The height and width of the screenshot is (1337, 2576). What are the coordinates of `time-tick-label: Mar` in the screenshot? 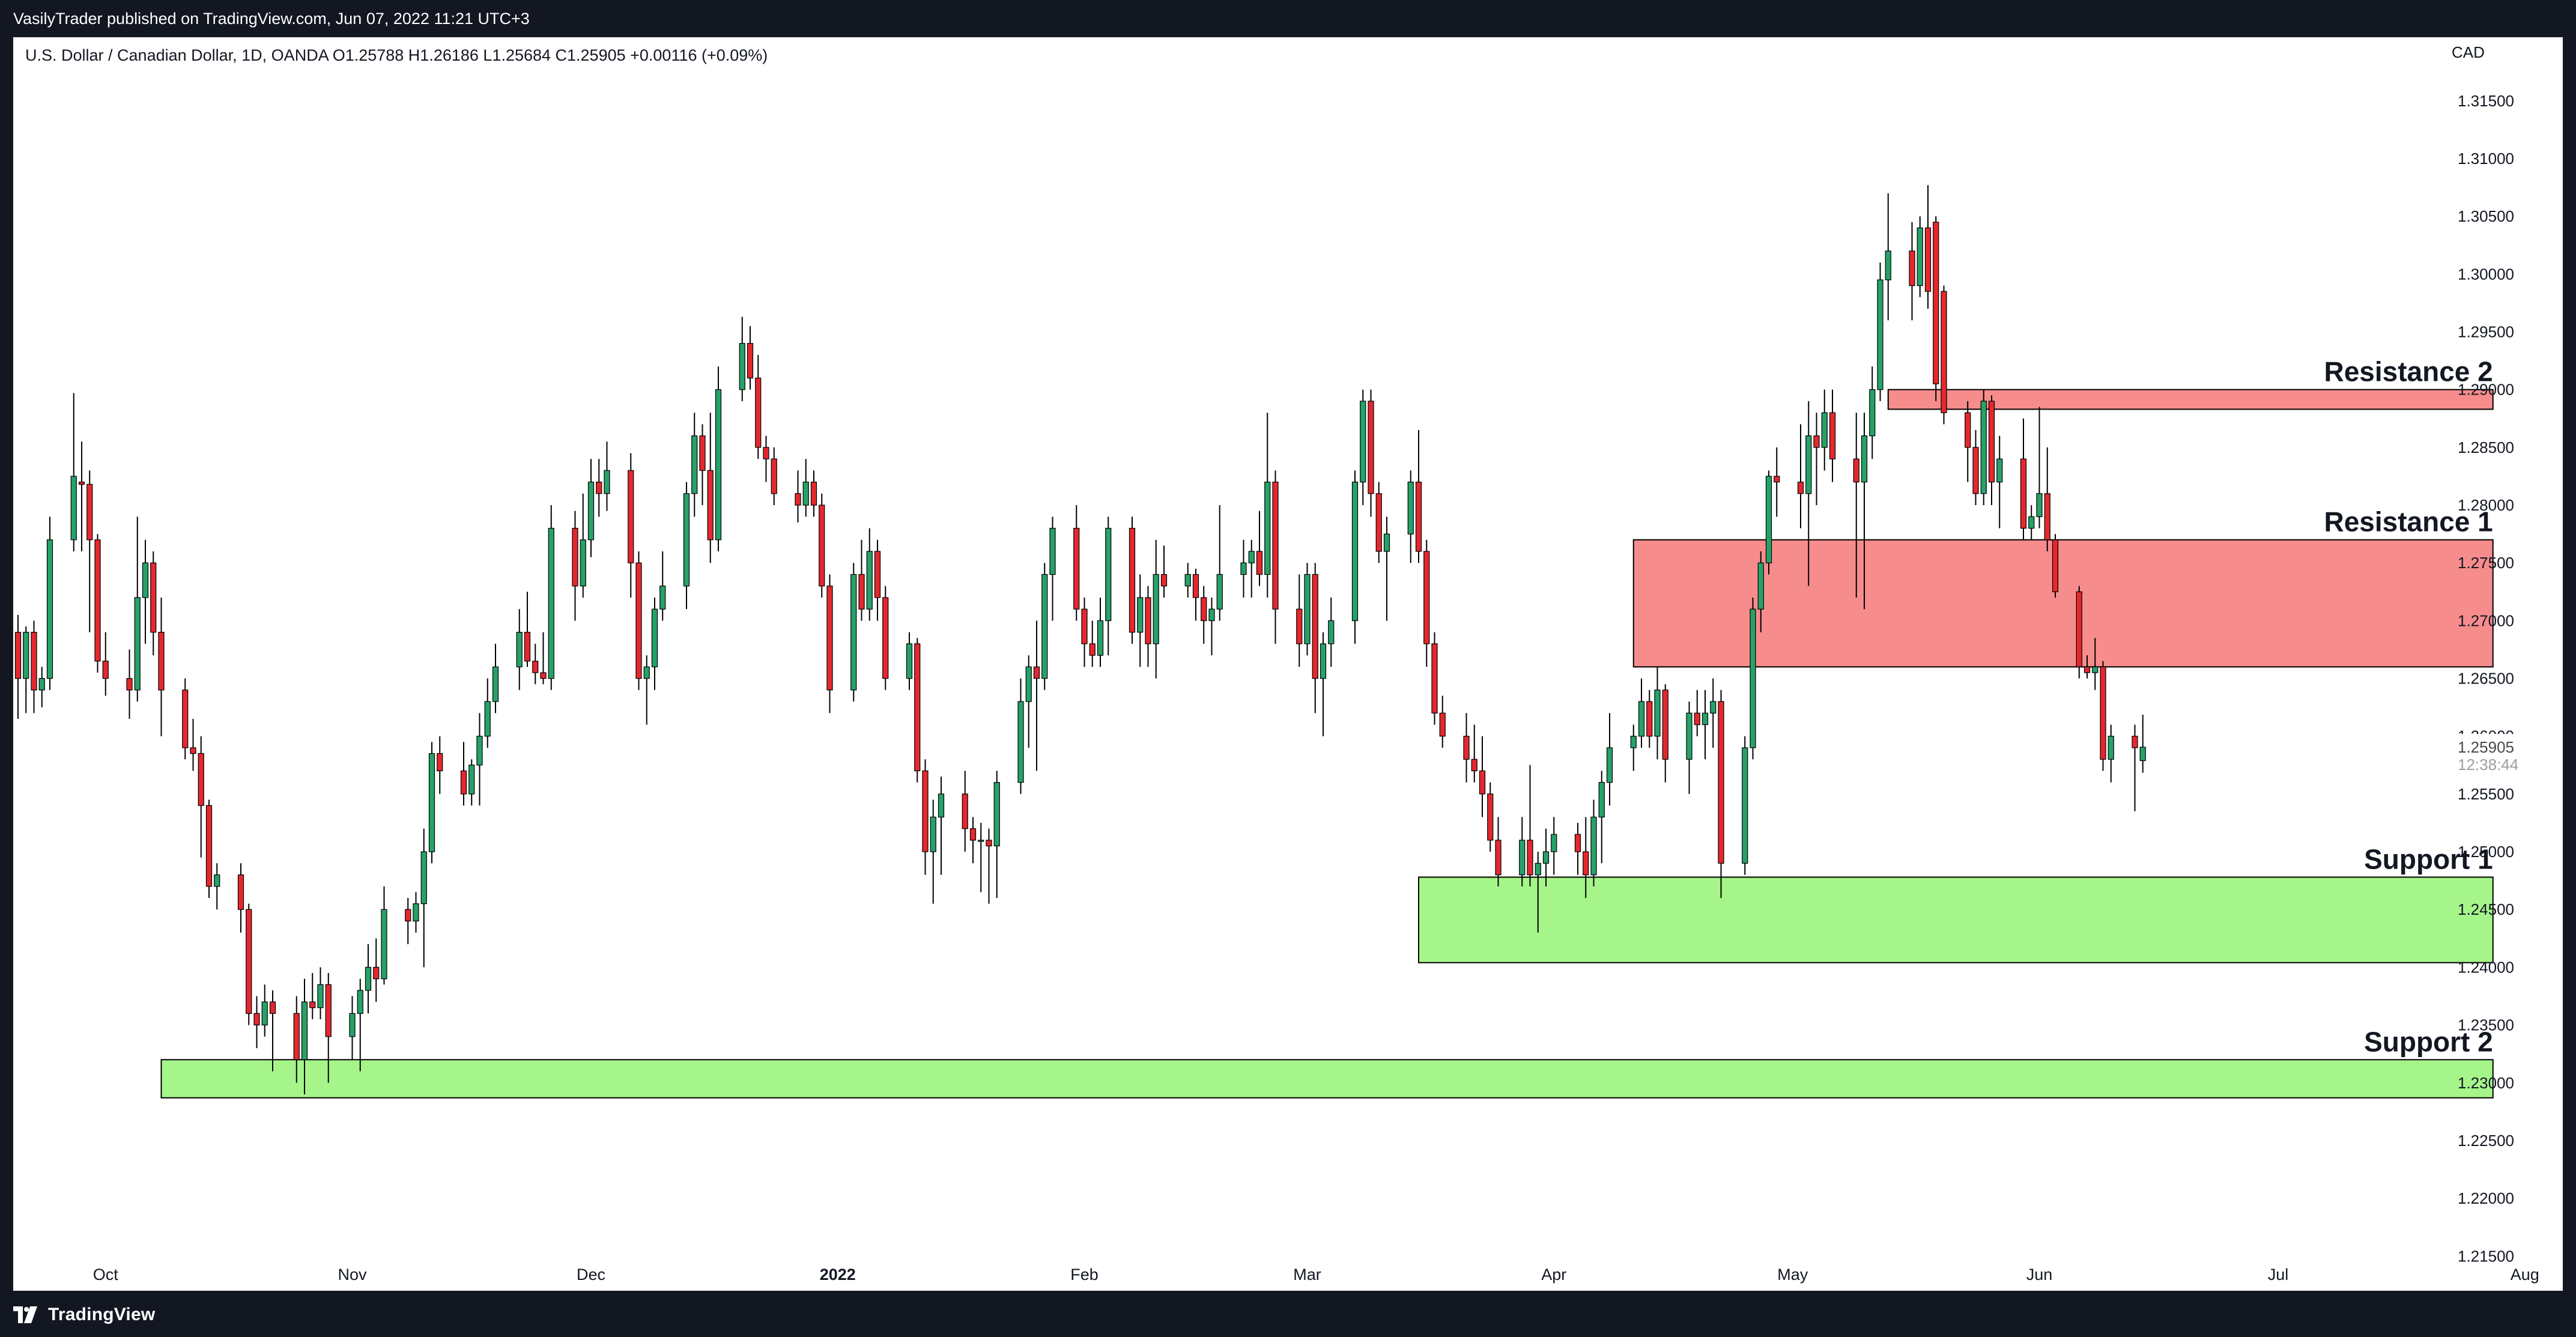 It's located at (1307, 1275).